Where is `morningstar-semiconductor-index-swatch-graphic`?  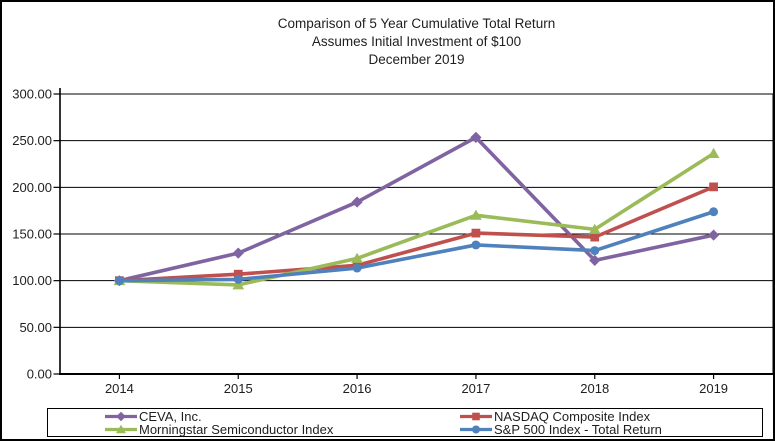 morningstar-semiconductor-index-swatch-graphic is located at coordinates (121, 429).